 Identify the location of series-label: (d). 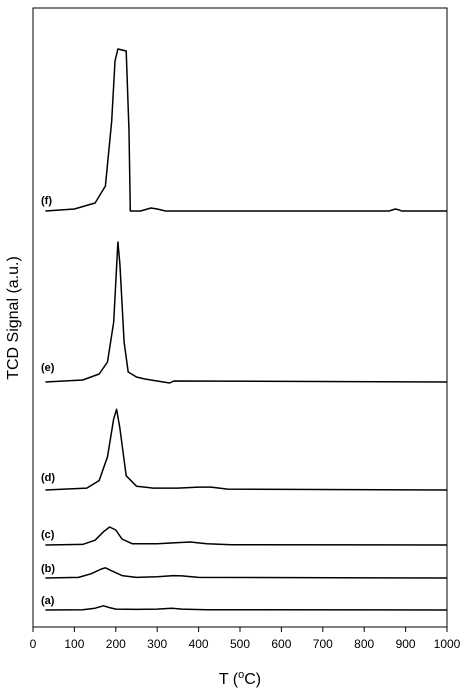
(48, 478).